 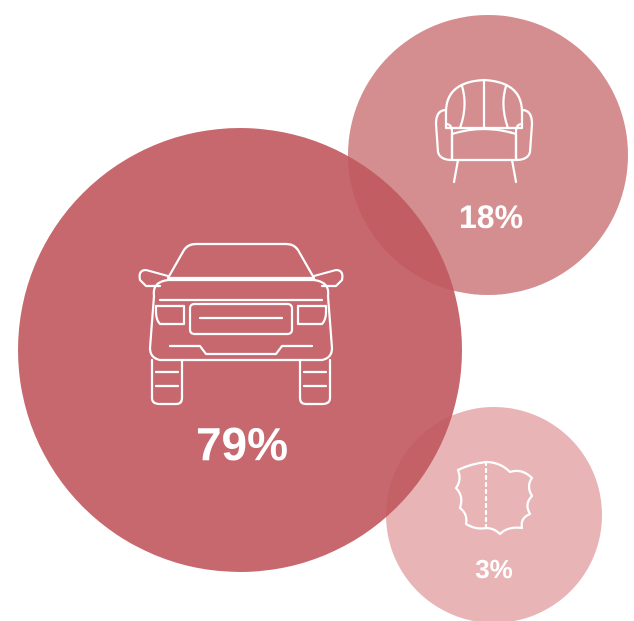 What do you see at coordinates (242, 444) in the screenshot?
I see `label-car-value: 79%` at bounding box center [242, 444].